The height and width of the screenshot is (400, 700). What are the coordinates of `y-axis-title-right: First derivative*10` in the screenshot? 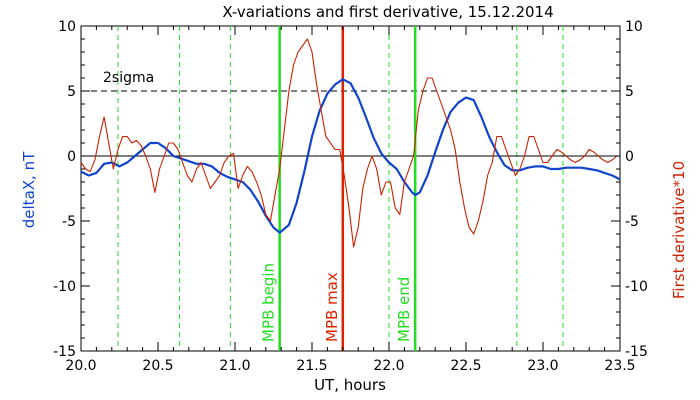 It's located at (679, 230).